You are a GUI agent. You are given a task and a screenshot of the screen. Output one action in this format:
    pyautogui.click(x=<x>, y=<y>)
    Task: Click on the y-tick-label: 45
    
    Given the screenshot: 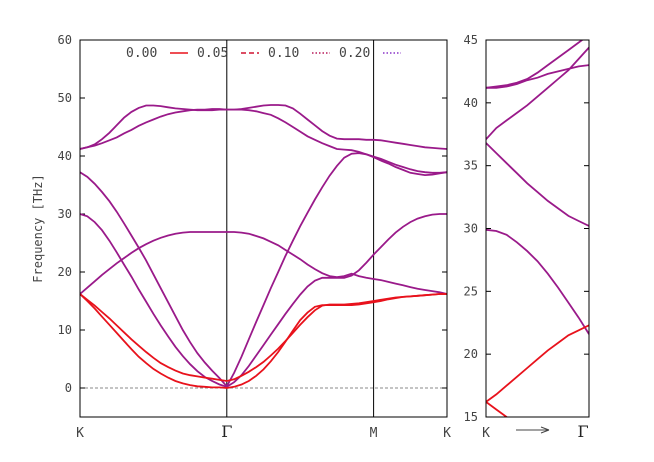 What is the action you would take?
    pyautogui.click(x=471, y=40)
    